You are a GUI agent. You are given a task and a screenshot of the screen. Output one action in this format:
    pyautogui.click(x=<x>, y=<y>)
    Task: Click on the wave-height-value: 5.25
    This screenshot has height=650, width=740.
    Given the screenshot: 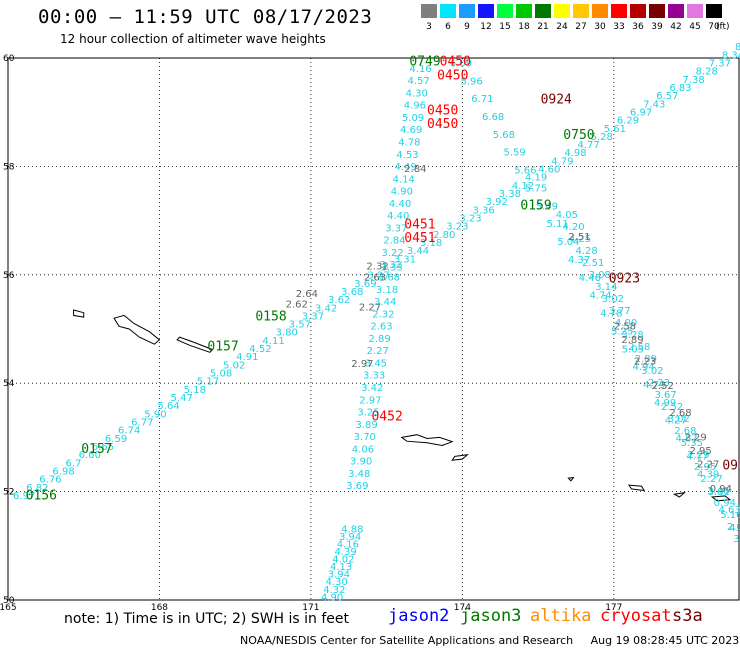 What is the action you would take?
    pyautogui.click(x=622, y=331)
    